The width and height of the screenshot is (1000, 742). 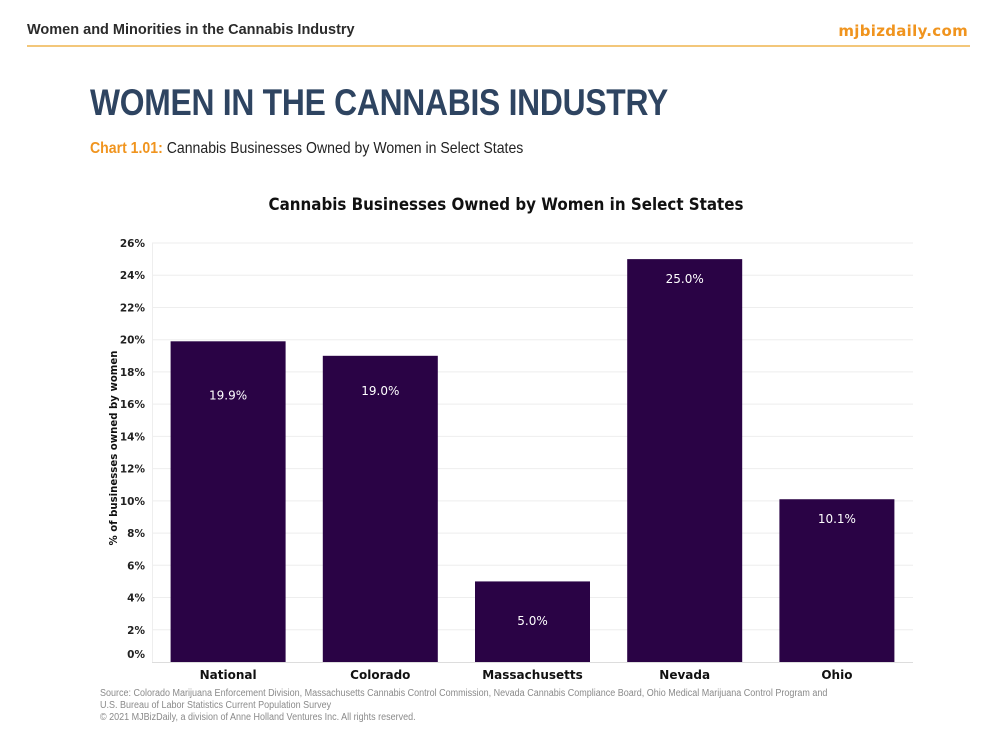 What do you see at coordinates (380, 675) in the screenshot?
I see `x-tick-label: Colorado` at bounding box center [380, 675].